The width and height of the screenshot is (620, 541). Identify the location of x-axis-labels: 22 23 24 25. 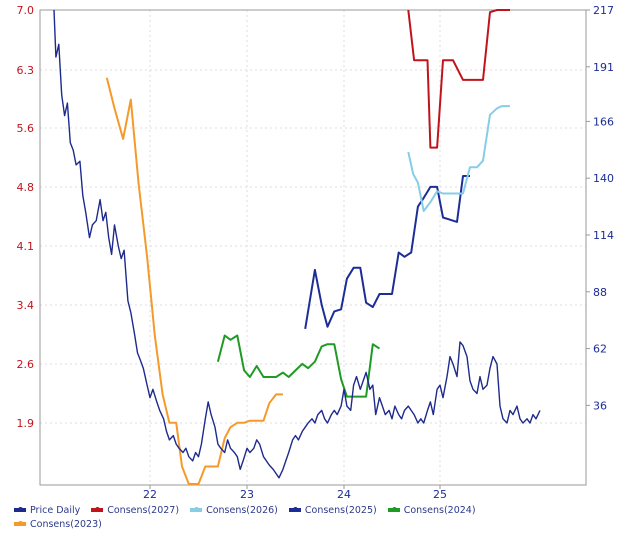
(295, 493).